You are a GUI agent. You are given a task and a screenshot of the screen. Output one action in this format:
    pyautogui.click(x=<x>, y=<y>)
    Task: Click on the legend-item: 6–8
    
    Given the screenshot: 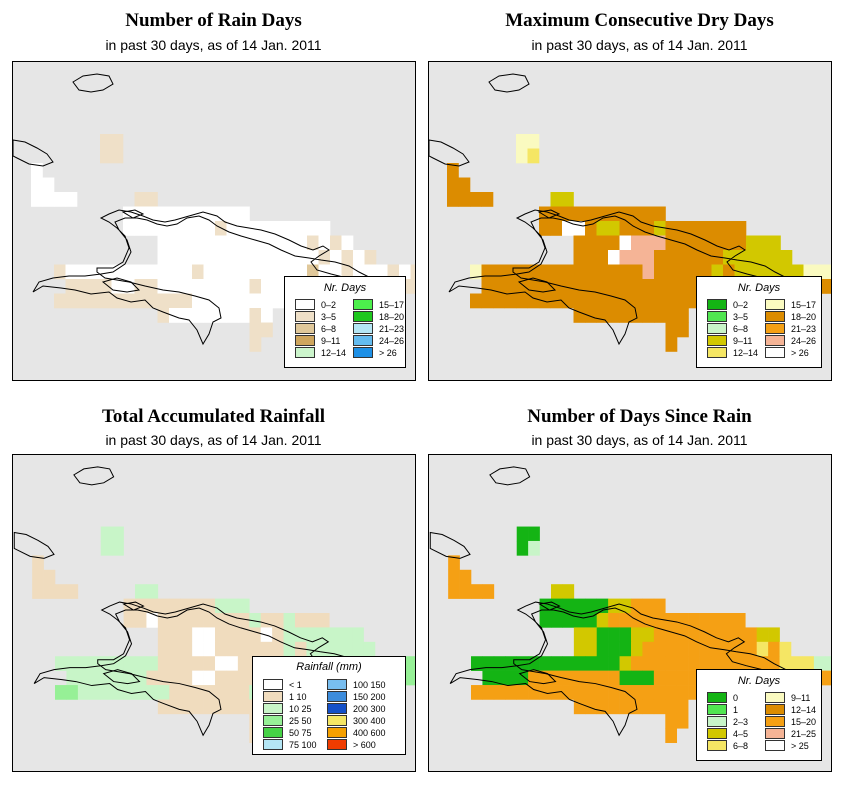 What is the action you would take?
    pyautogui.click(x=727, y=328)
    